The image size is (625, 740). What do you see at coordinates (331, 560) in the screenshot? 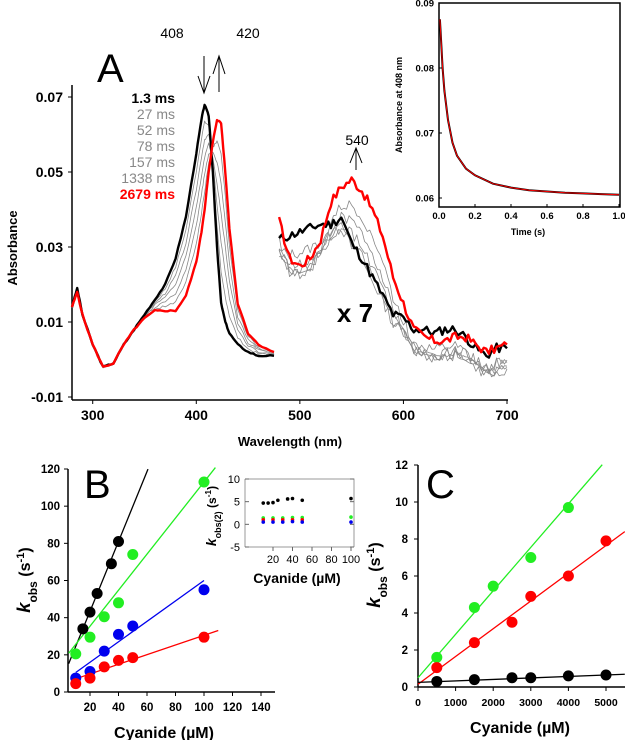
I see `x-tick-label: 80` at bounding box center [331, 560].